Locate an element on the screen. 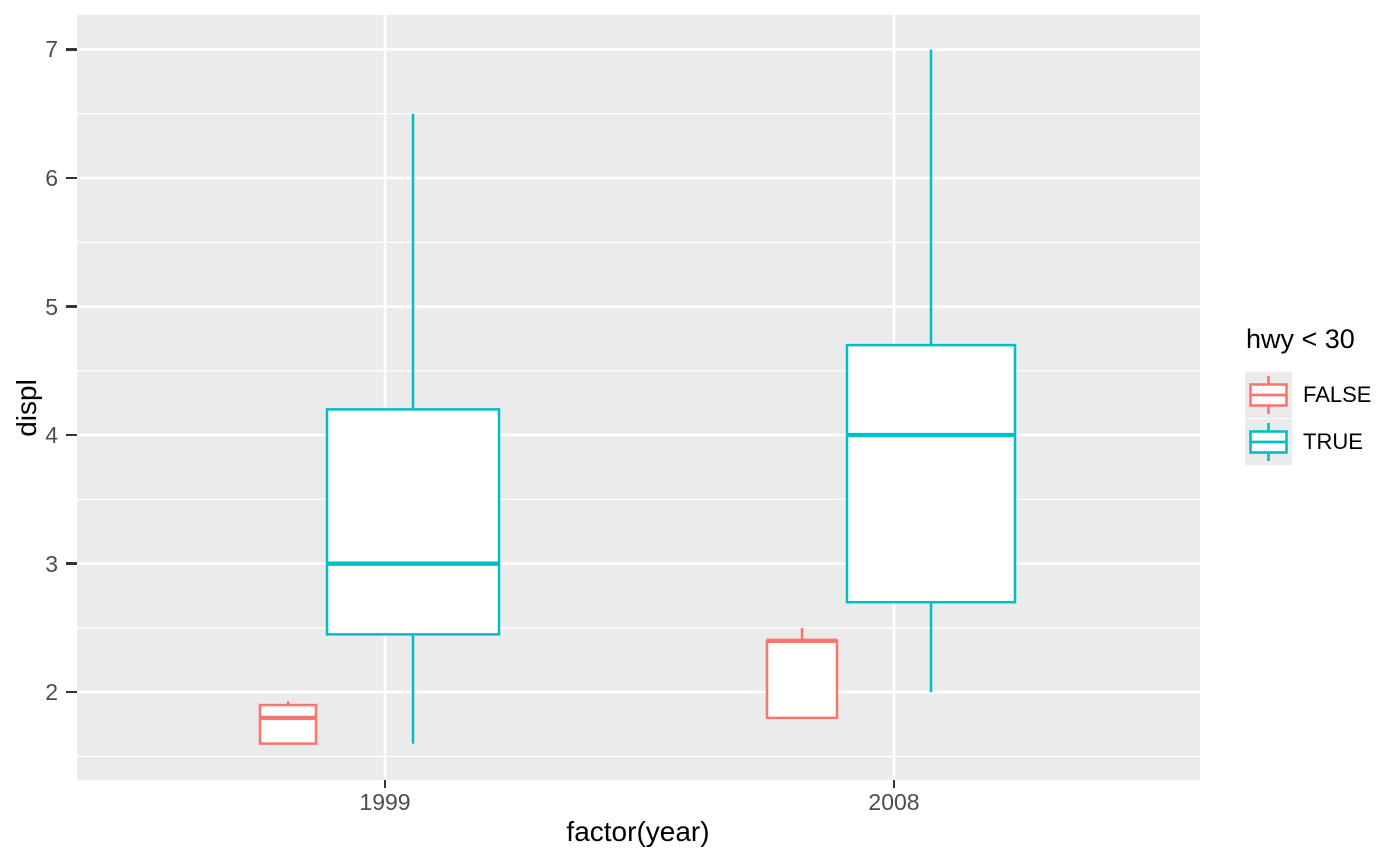  boxplot-glyph-false-icon is located at coordinates (1268, 395).